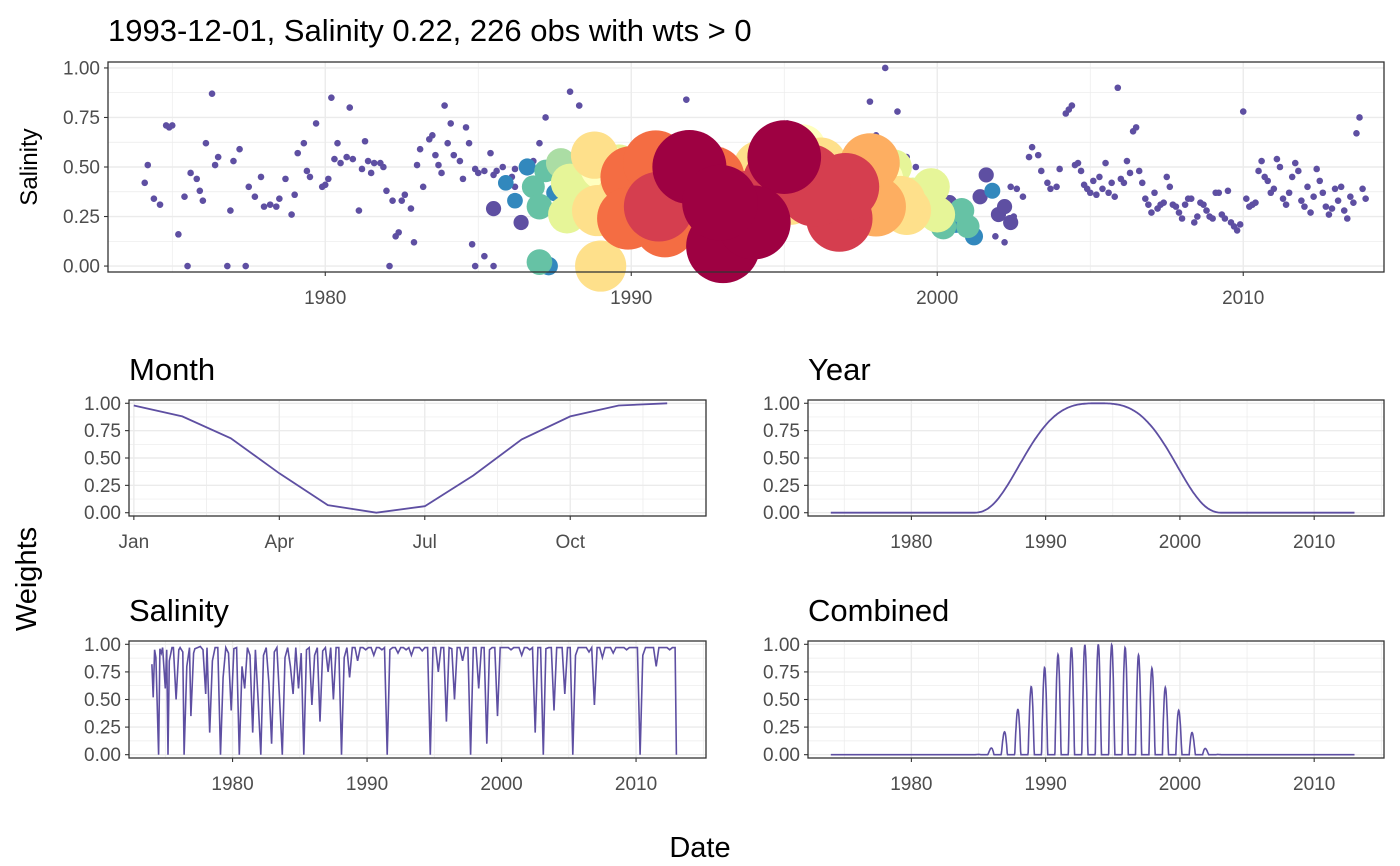 This screenshot has width=1400, height=866. What do you see at coordinates (1046, 542) in the screenshot?
I see `year-x-tick-label: 1990` at bounding box center [1046, 542].